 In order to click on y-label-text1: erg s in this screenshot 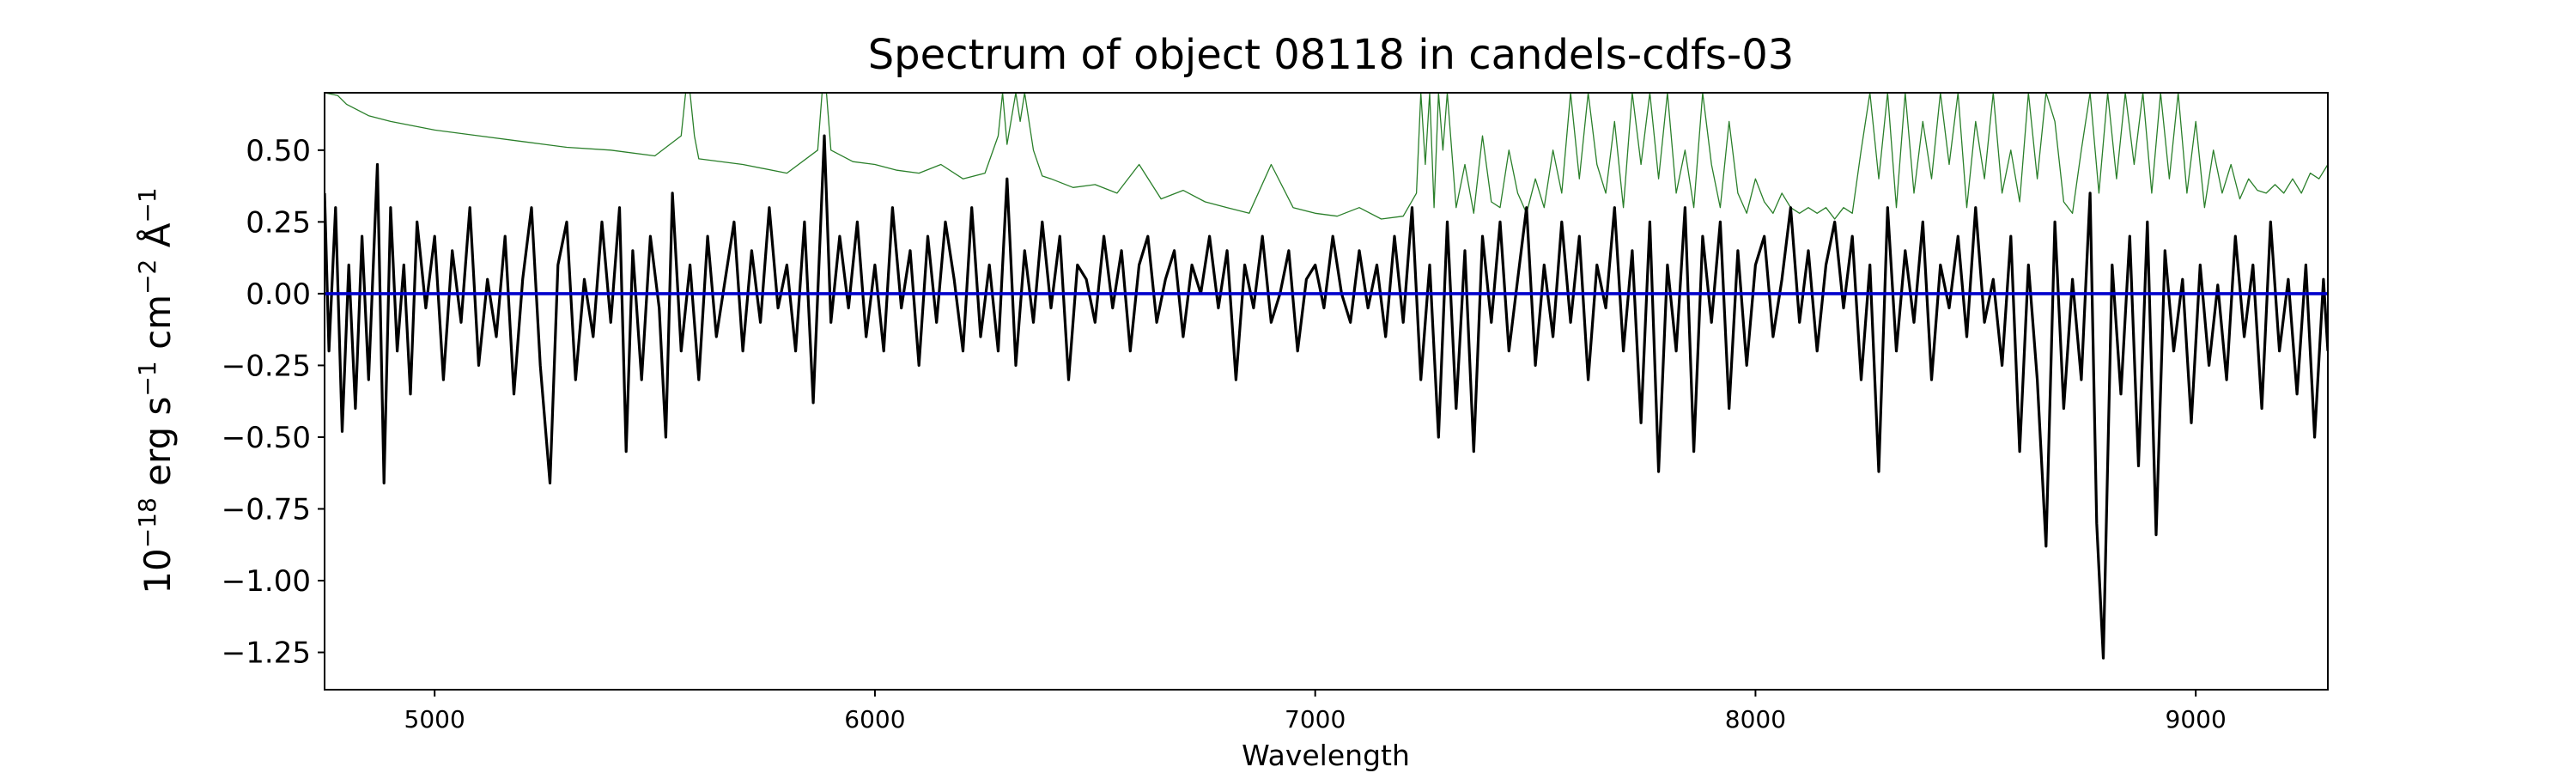, I will do `click(158, 447)`.